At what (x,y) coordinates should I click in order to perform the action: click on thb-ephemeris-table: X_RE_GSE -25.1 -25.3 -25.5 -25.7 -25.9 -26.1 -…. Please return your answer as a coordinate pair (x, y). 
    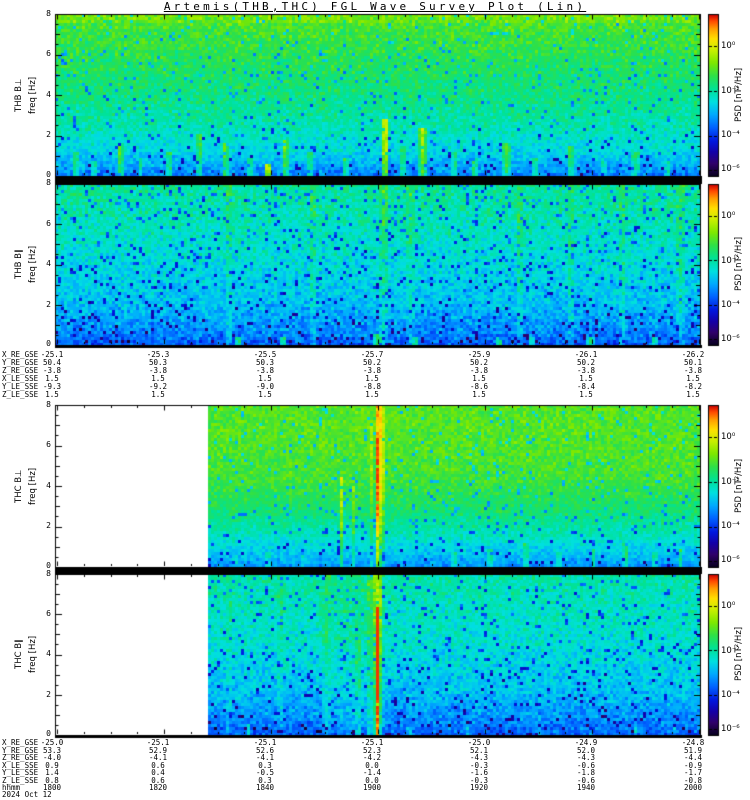
    Looking at the image, I should click on (375, 376).